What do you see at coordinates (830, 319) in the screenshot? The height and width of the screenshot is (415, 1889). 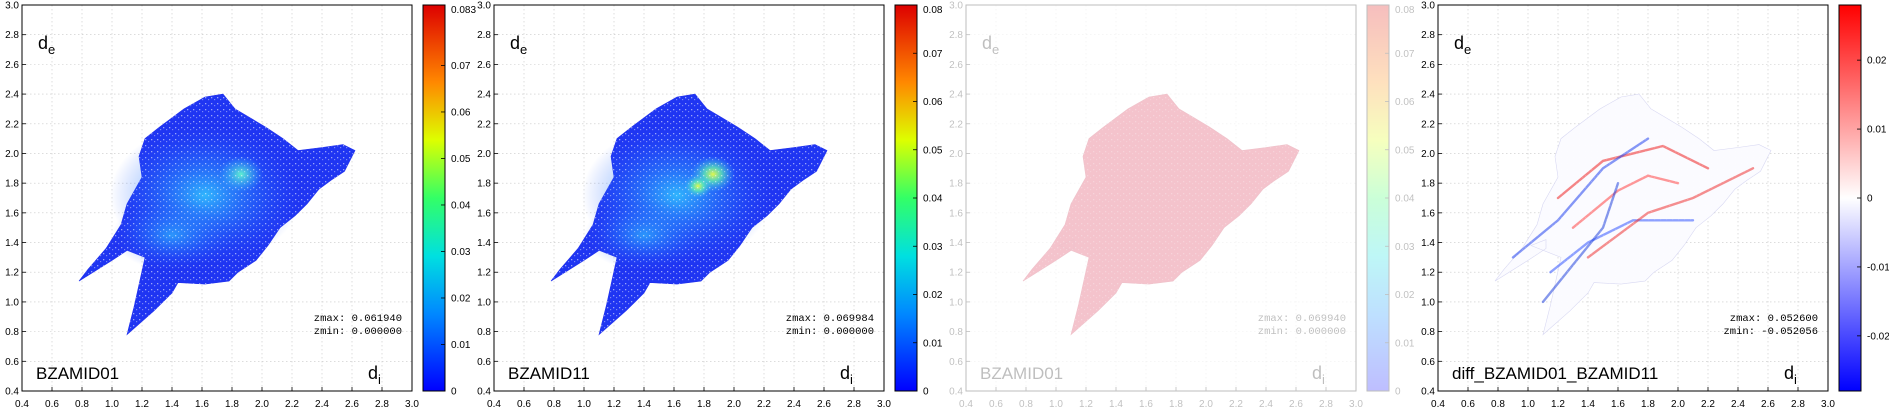 I see `zmax-readout: zmax: 0.069984` at bounding box center [830, 319].